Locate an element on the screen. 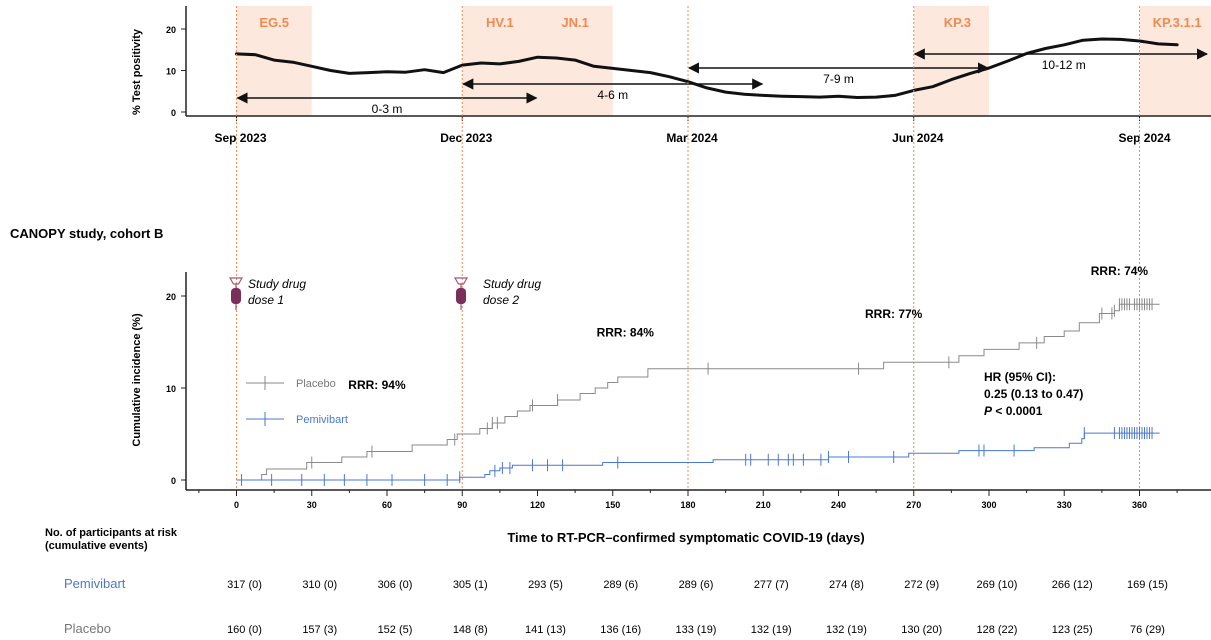 This screenshot has height=640, width=1211. at-risk-row-label-placebo: Placebo is located at coordinates (87, 628).